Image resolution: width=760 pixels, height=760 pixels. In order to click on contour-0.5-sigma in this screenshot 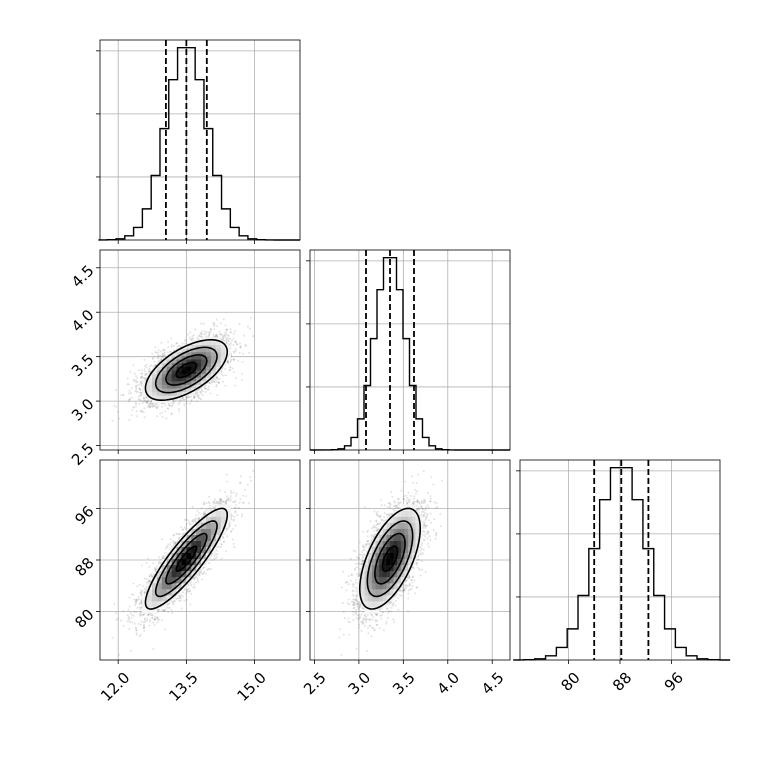, I will do `click(186, 559)`.